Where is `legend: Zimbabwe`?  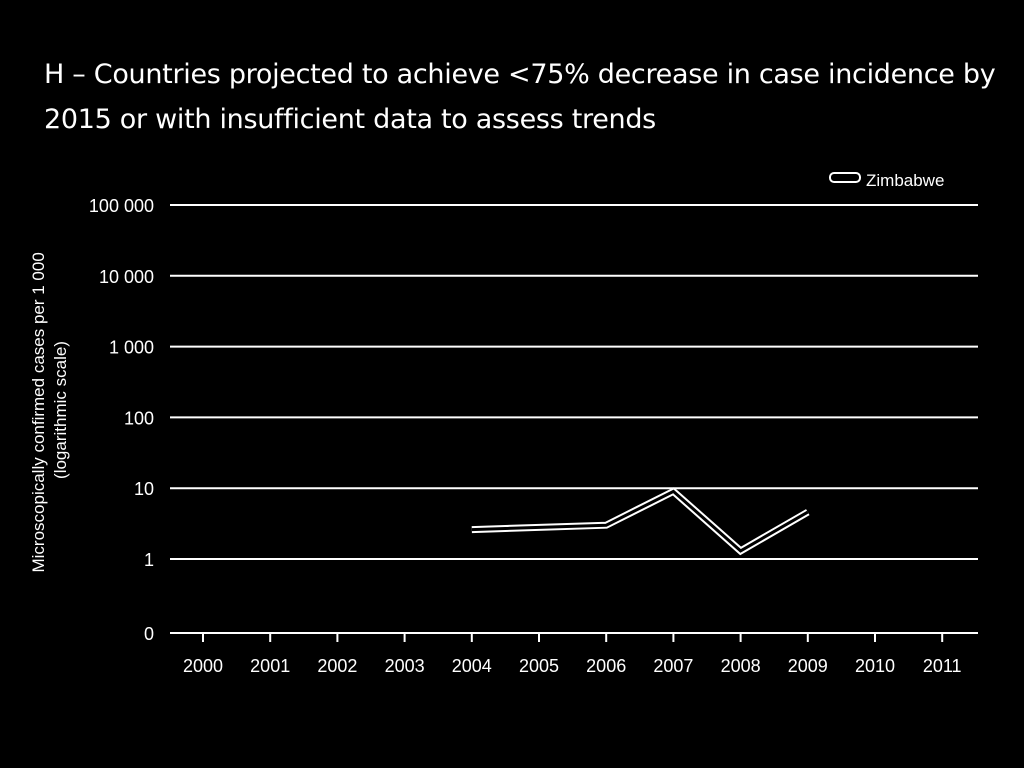
legend: Zimbabwe is located at coordinates (886, 180).